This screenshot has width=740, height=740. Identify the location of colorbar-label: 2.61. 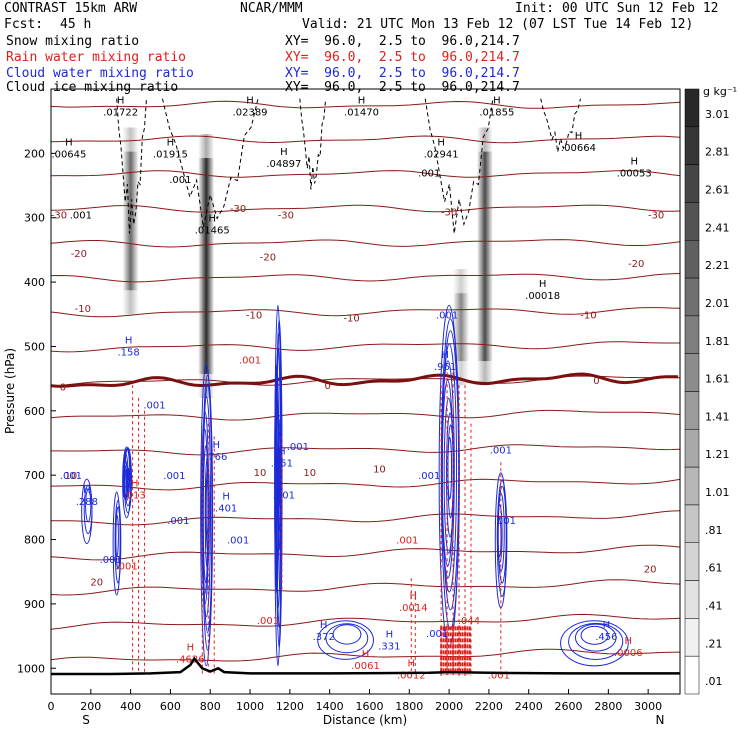
(717, 190).